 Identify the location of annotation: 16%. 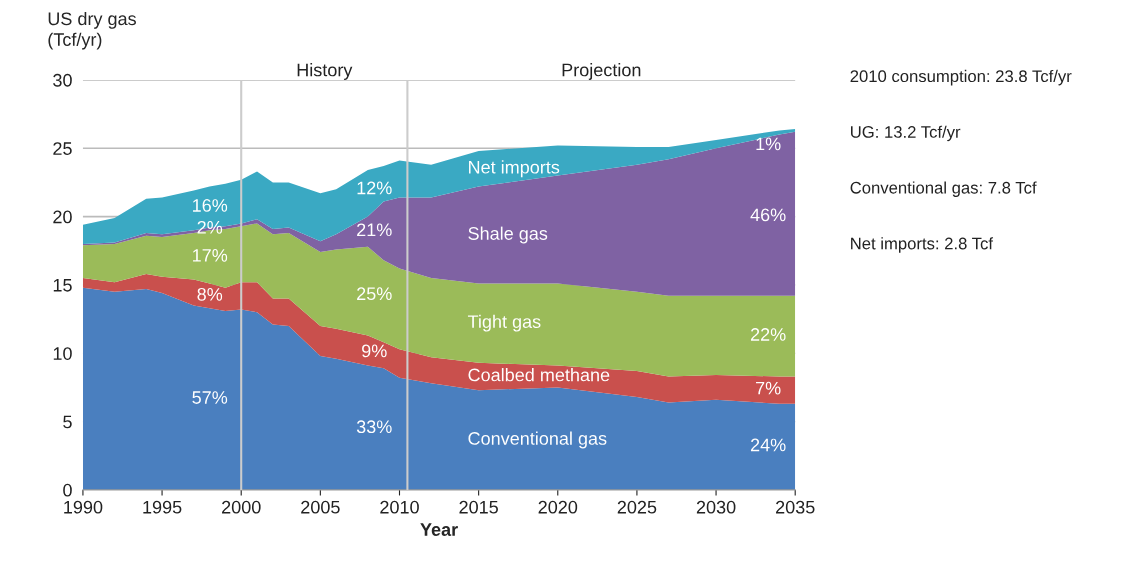
(210, 205).